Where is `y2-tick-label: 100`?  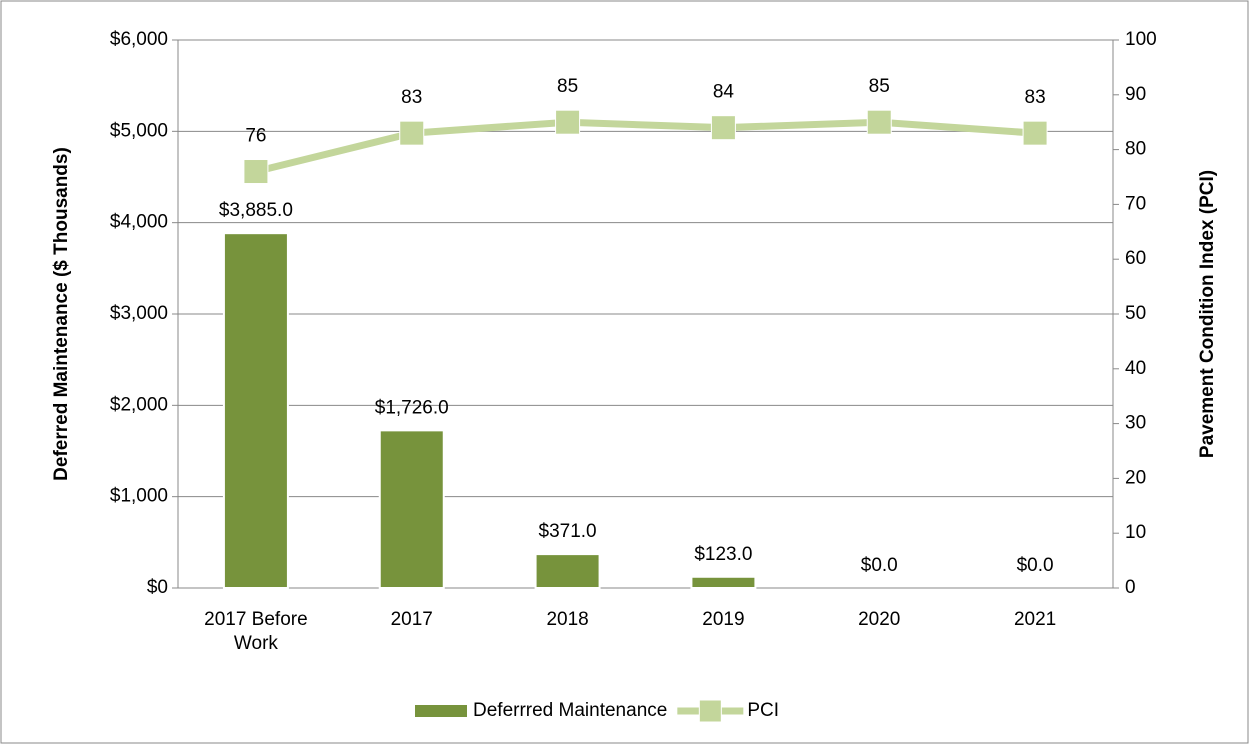 y2-tick-label: 100 is located at coordinates (1141, 39).